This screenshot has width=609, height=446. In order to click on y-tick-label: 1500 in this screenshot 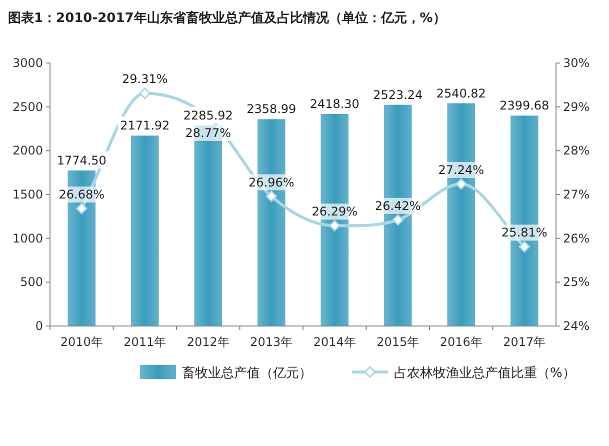, I will do `click(27, 195)`.